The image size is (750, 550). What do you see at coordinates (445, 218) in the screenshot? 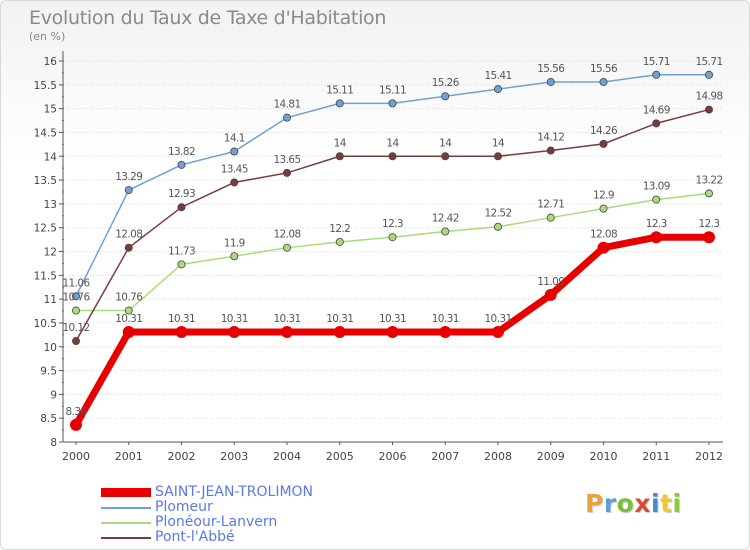
I see `data-label: 12.42` at bounding box center [445, 218].